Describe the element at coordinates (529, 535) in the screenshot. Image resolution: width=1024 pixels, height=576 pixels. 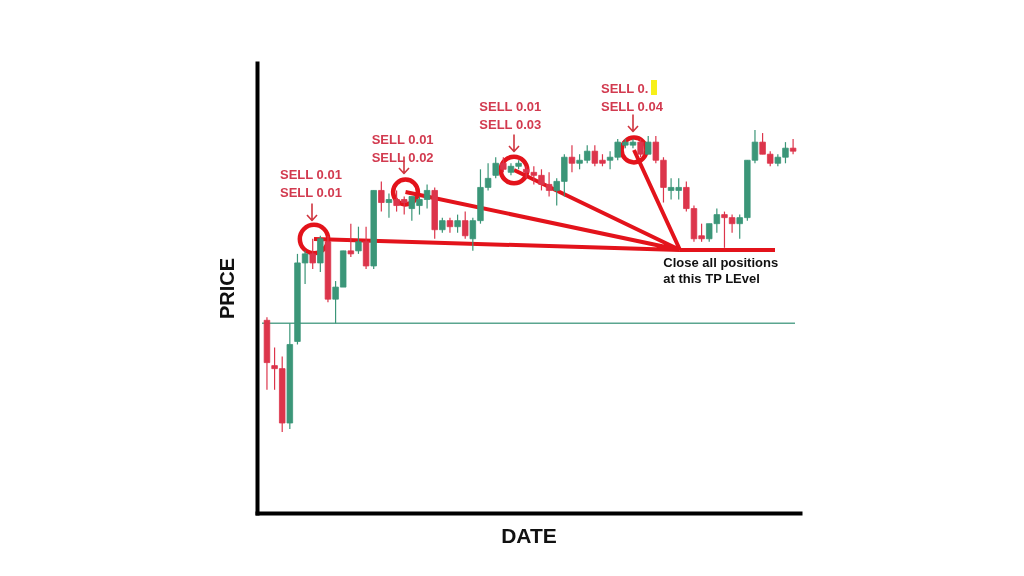
I see `x-axis-title: DATE` at that location.